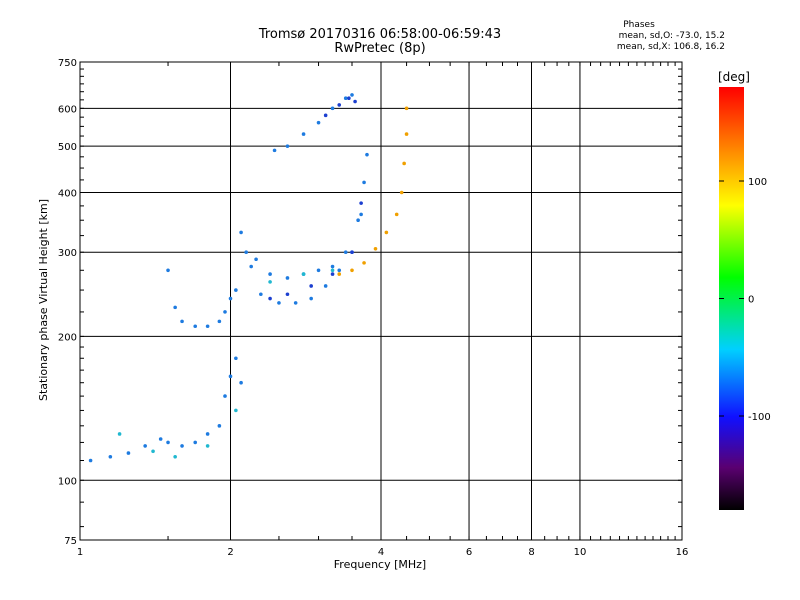 The width and height of the screenshot is (800, 600). I want to click on colorbar-tick-label: 0, so click(751, 300).